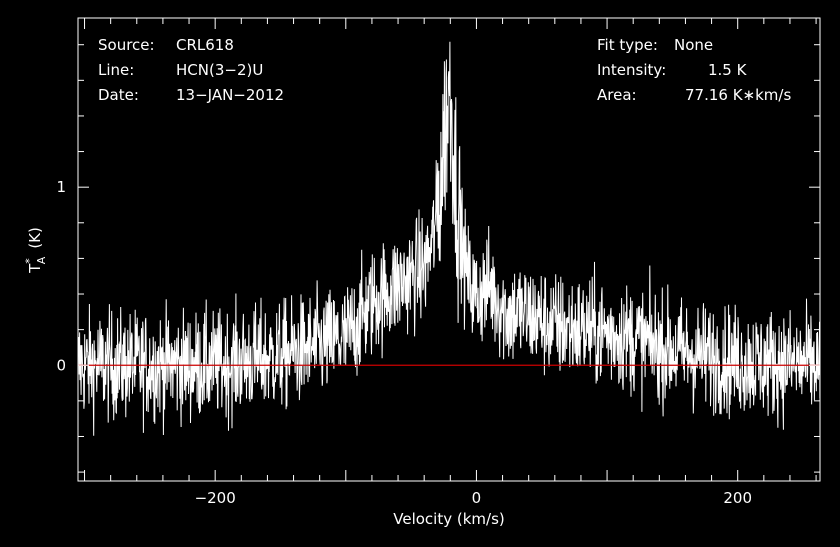 Image resolution: width=840 pixels, height=547 pixels. I want to click on x-tick-label: 200, so click(737, 498).